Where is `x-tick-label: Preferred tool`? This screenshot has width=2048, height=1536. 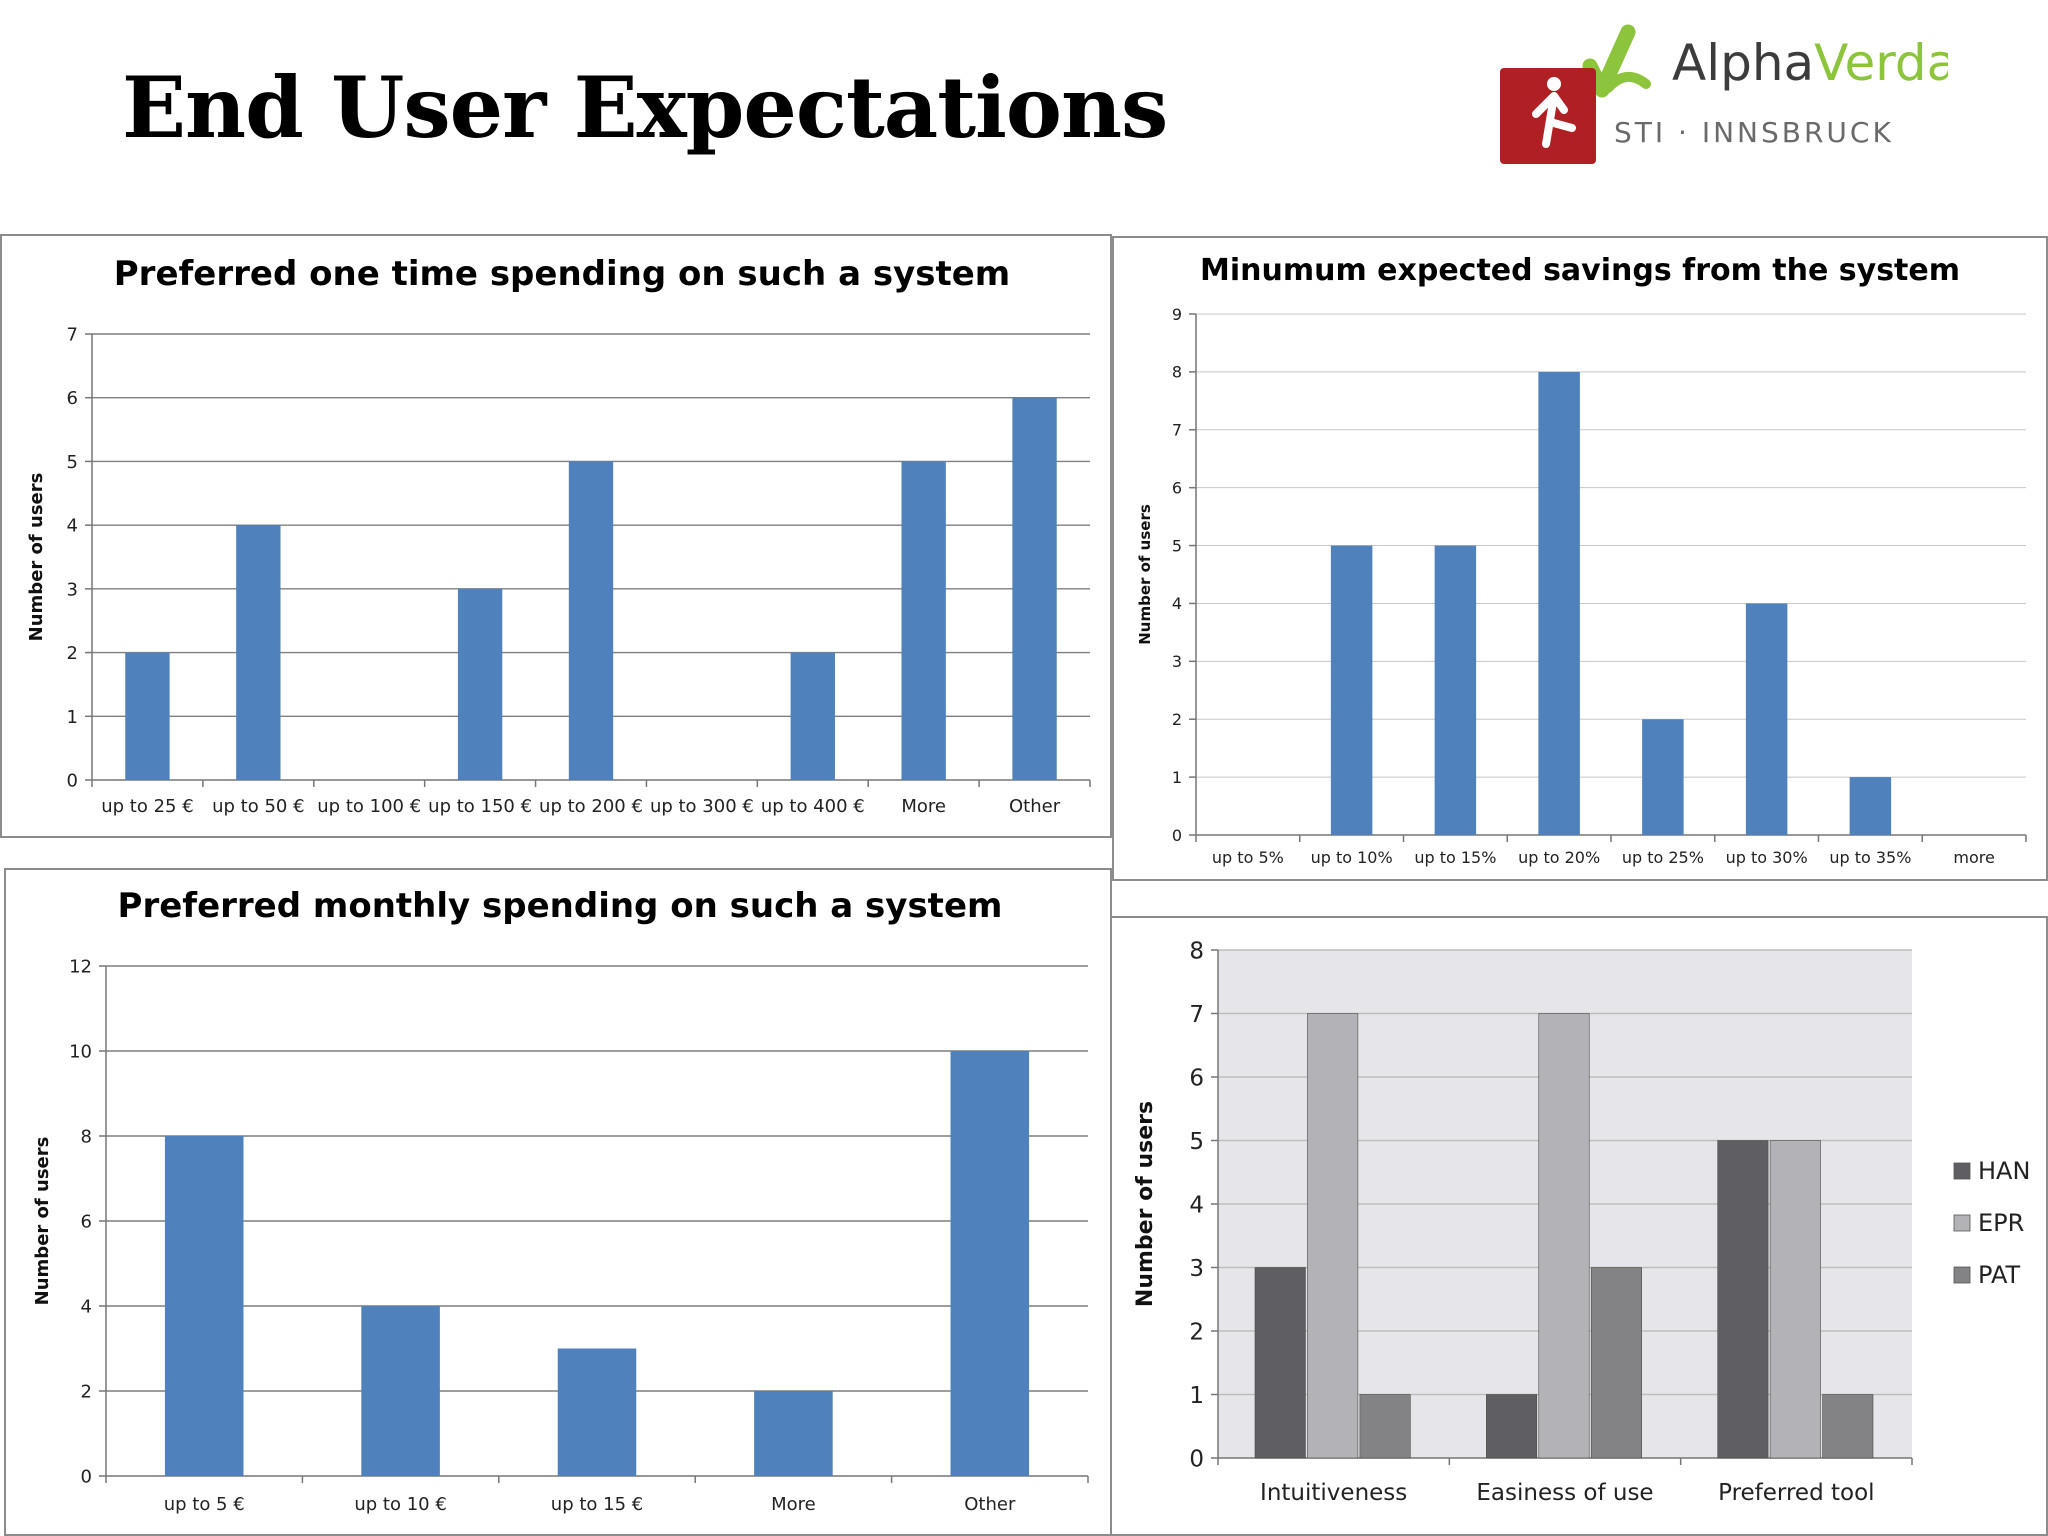
x-tick-label: Preferred tool is located at coordinates (1796, 1493).